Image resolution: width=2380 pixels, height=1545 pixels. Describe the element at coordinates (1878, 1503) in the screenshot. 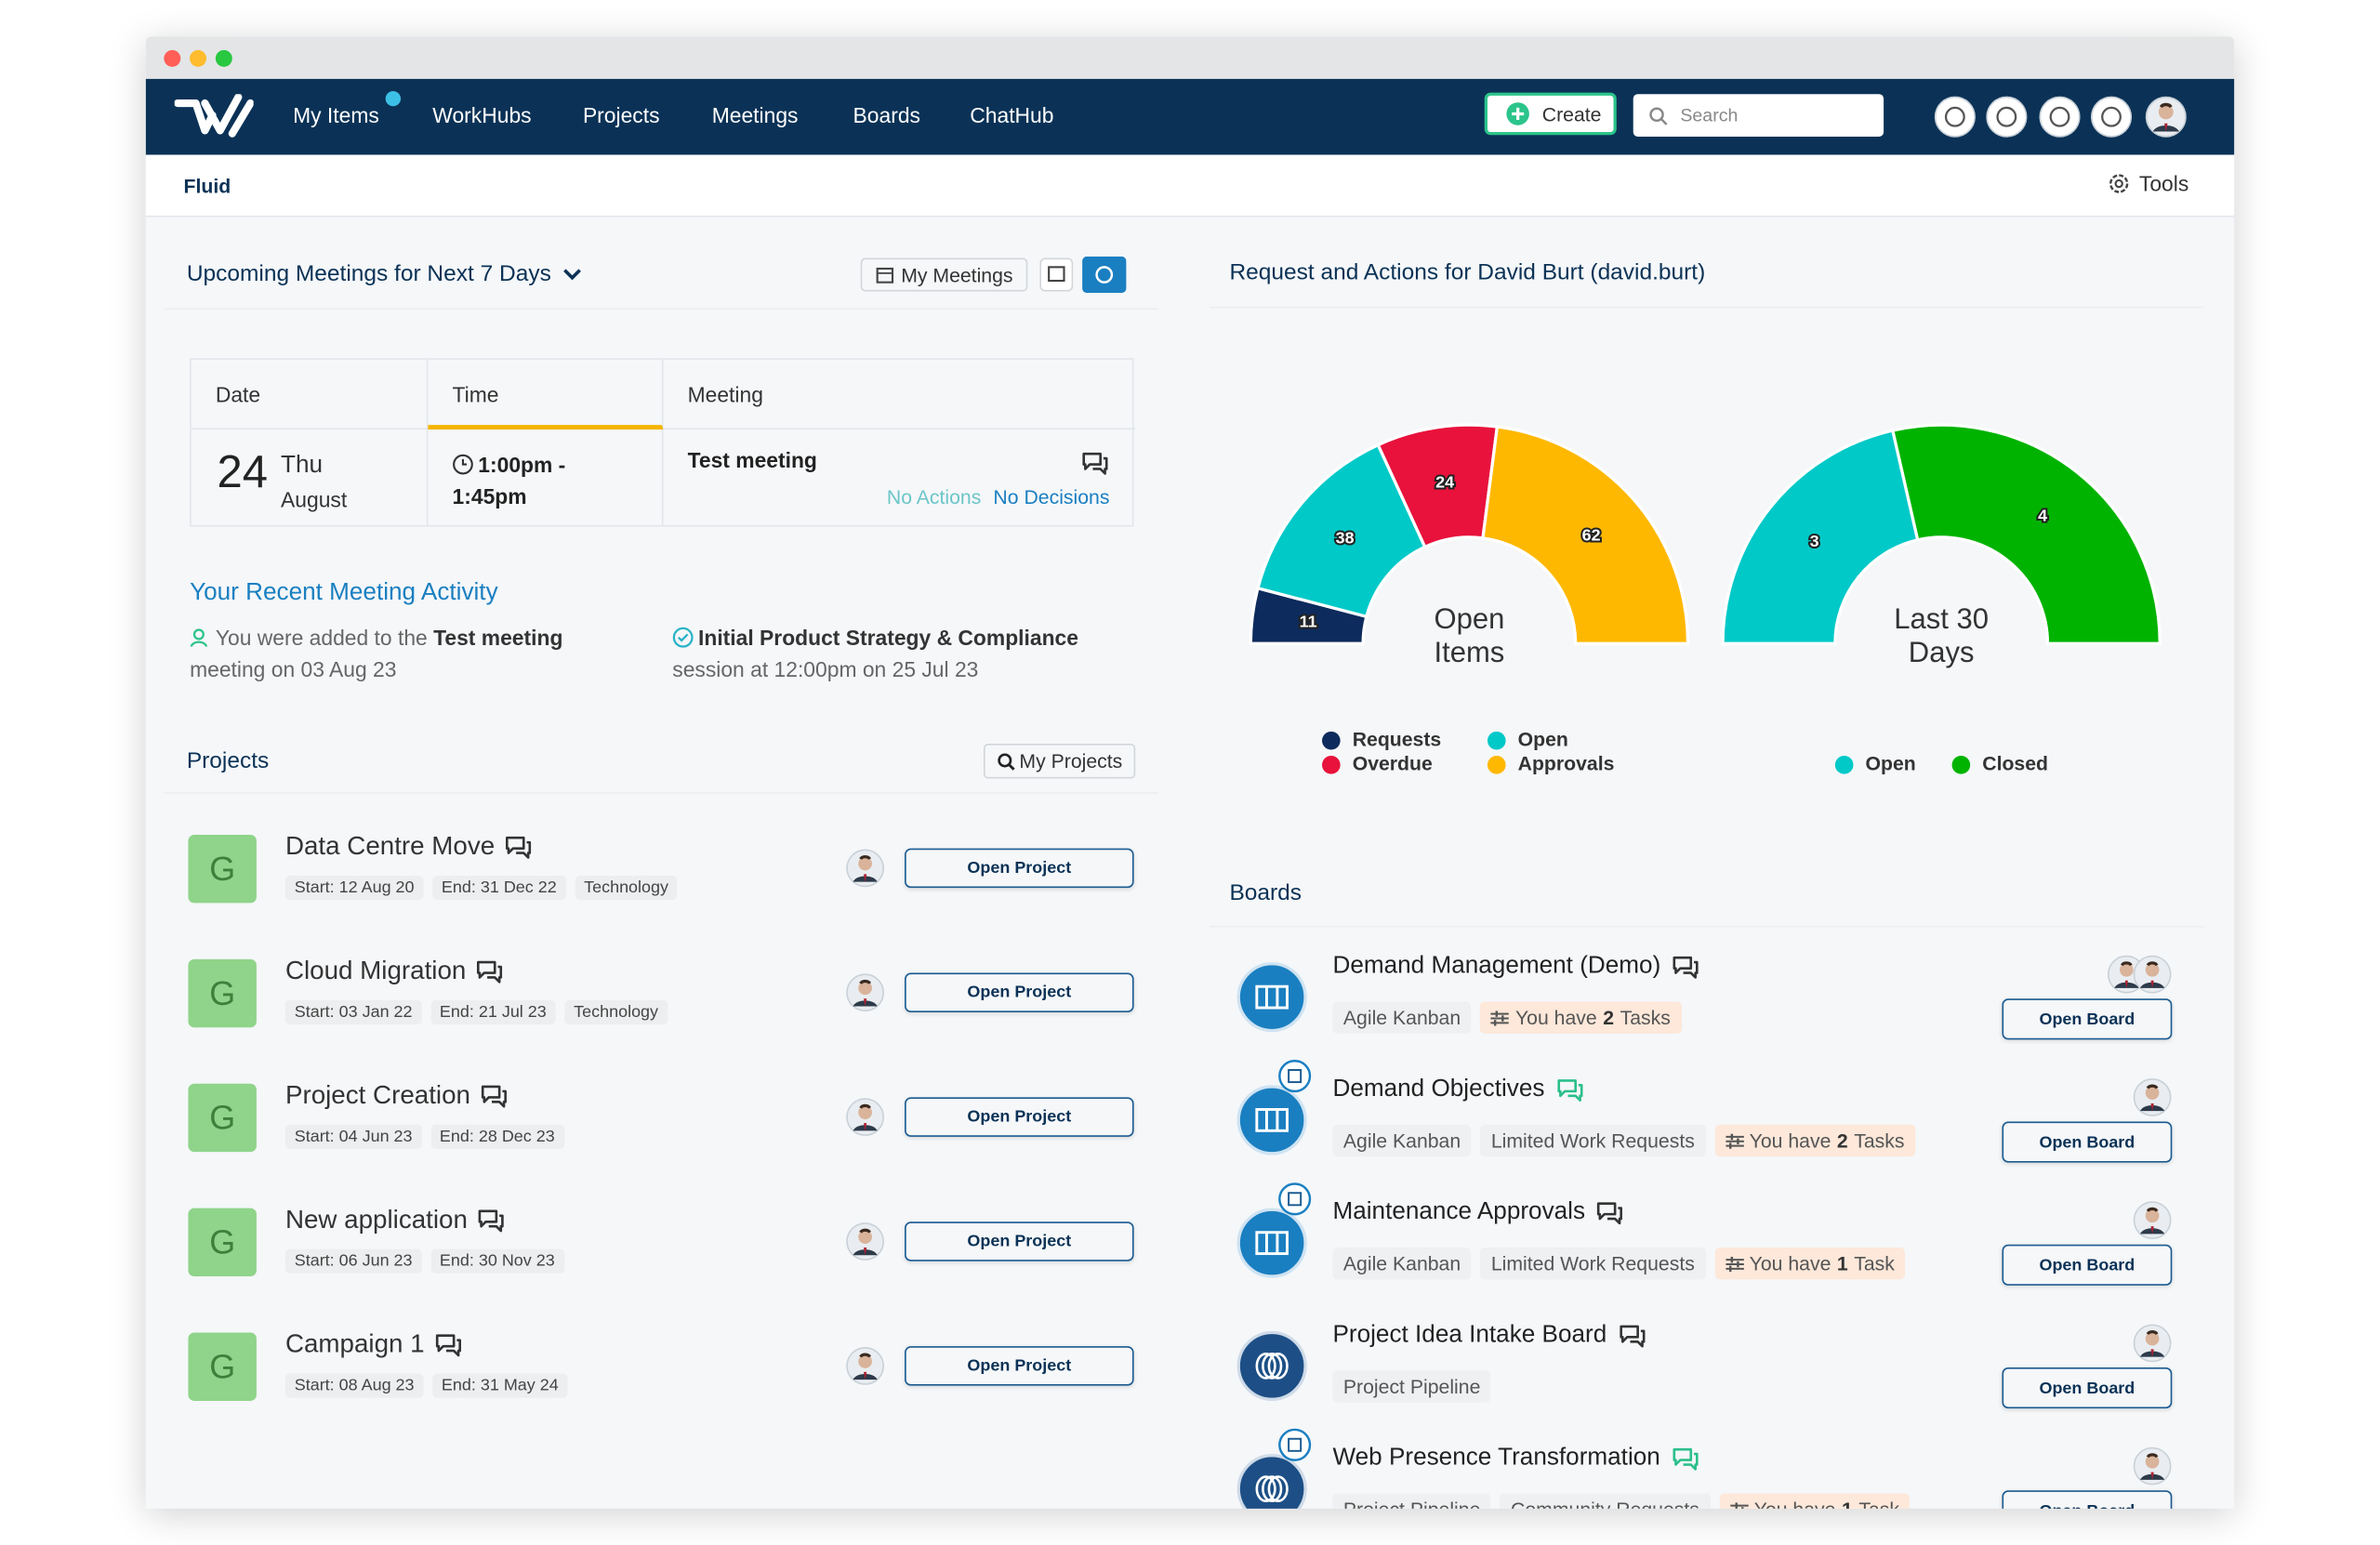

I see `task-suffix: Task` at that location.